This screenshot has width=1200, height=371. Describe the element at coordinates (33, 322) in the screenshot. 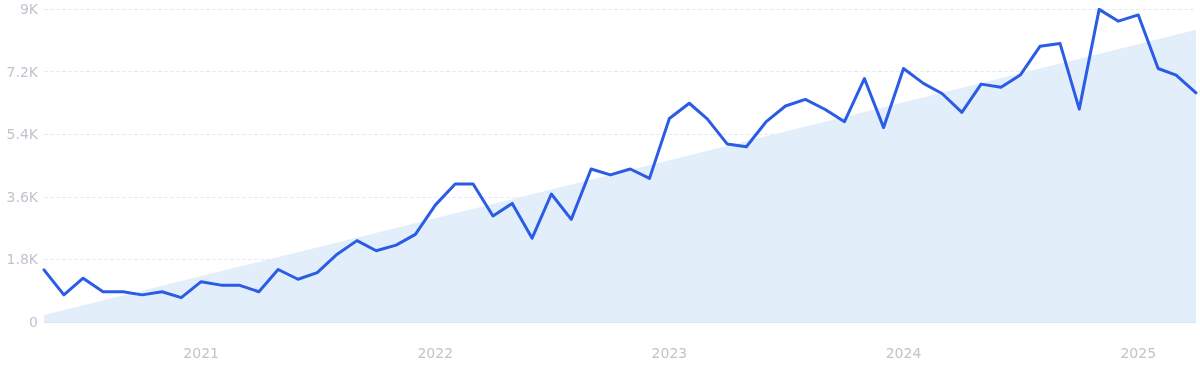

I see `y-tick-label: 0` at that location.